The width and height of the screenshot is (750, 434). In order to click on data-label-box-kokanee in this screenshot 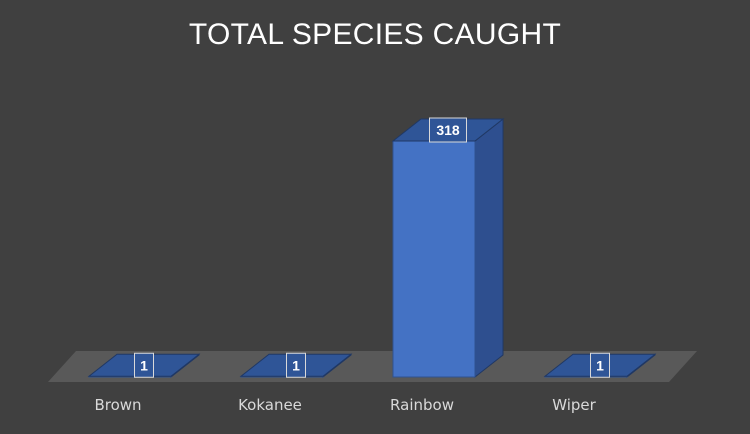, I will do `click(296, 365)`.